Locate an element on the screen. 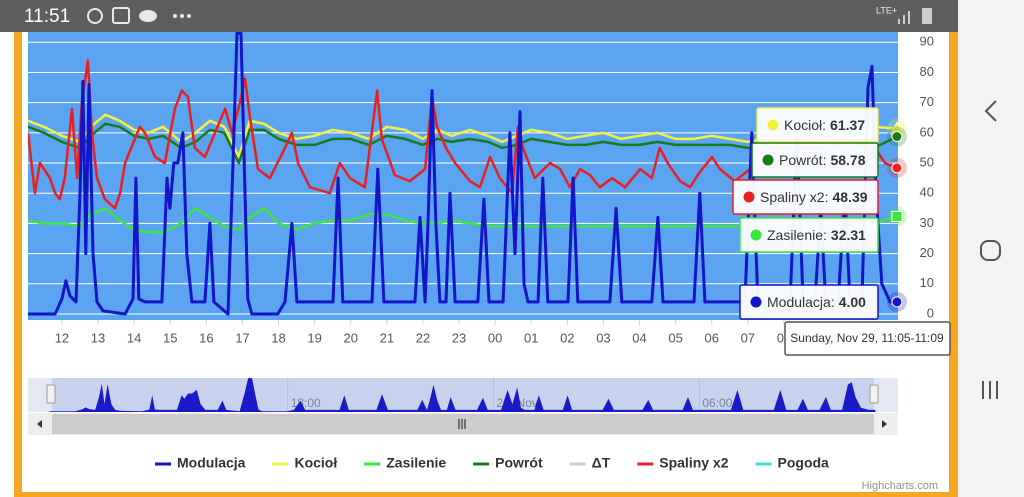 The width and height of the screenshot is (1024, 497). legend-item: Spaliny x2 is located at coordinates (693, 463).